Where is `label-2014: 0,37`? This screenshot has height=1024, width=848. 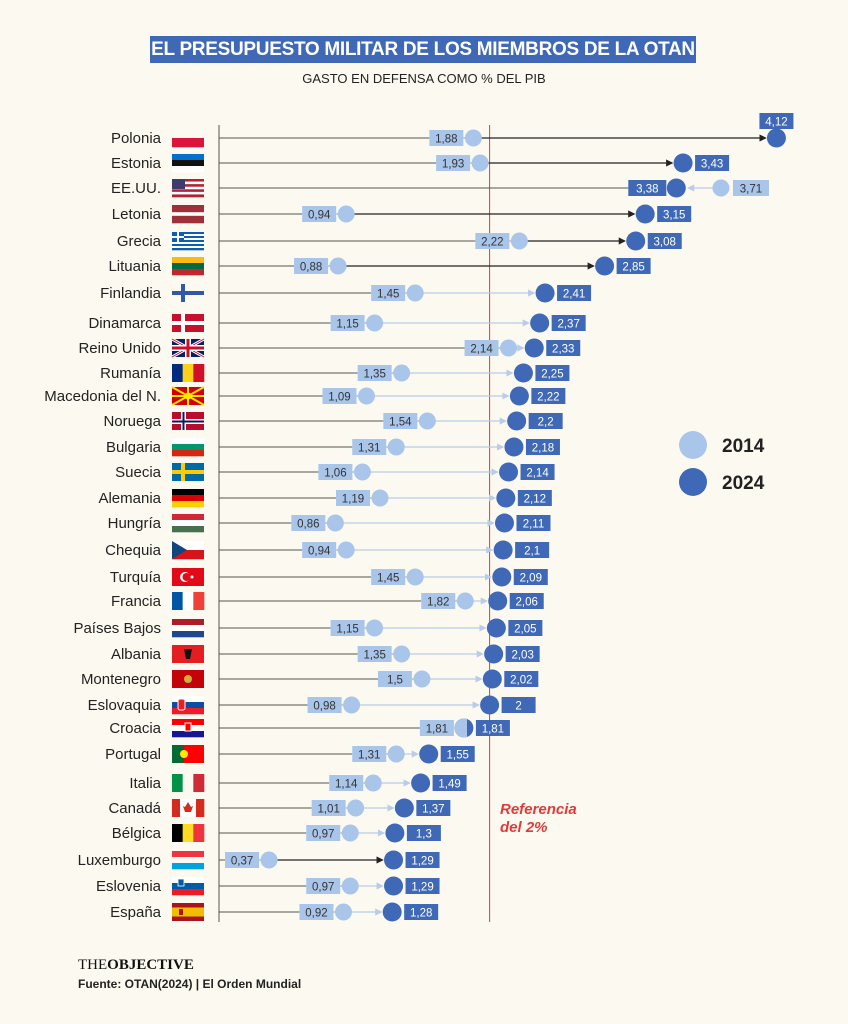
label-2014: 0,37 is located at coordinates (242, 860).